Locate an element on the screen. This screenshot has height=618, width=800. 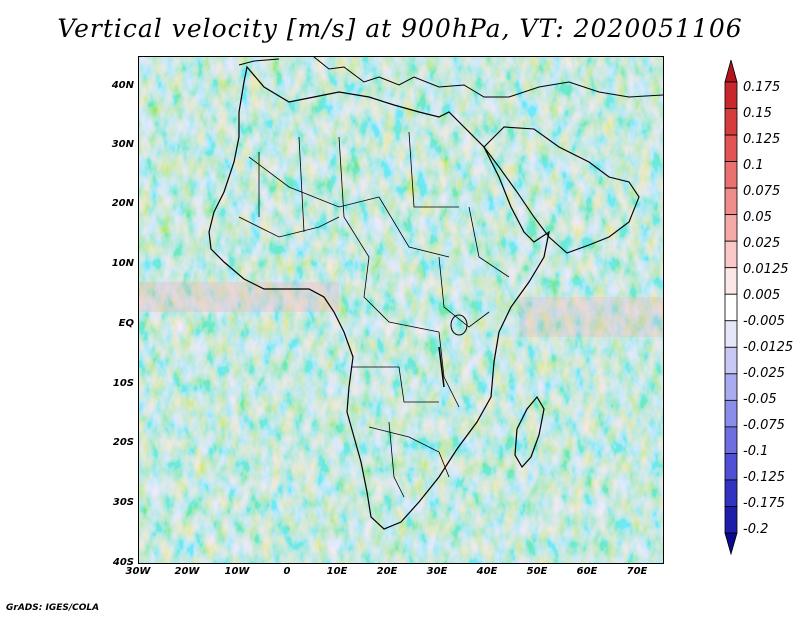
lon-label-40e: 40E is located at coordinates (487, 571).